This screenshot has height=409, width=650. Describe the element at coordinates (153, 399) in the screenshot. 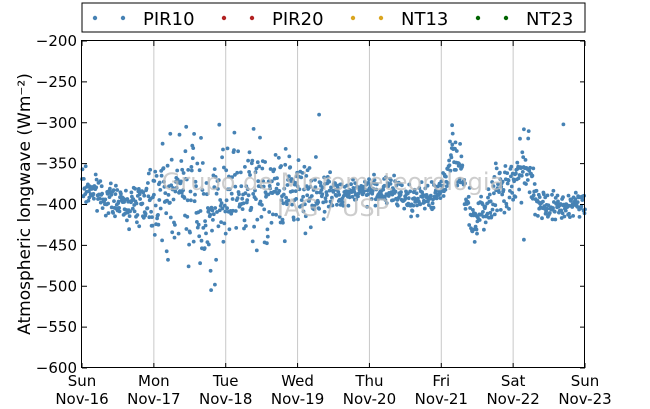

I see `x-tick-date: Nov-17` at that location.